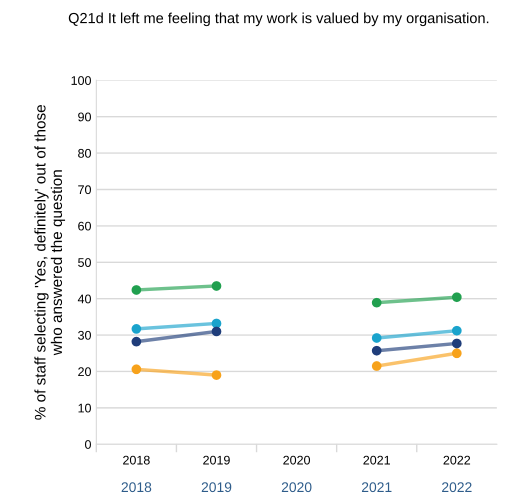 This screenshot has height=502, width=507. Describe the element at coordinates (84, 408) in the screenshot. I see `y-tick-label: 10` at that location.